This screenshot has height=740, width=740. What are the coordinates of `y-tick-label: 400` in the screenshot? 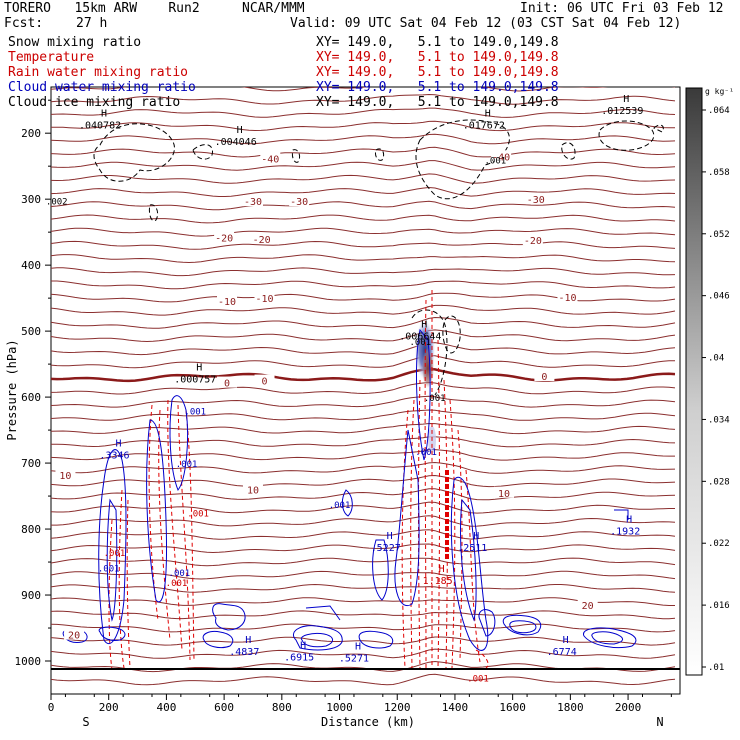 It's located at (31, 265).